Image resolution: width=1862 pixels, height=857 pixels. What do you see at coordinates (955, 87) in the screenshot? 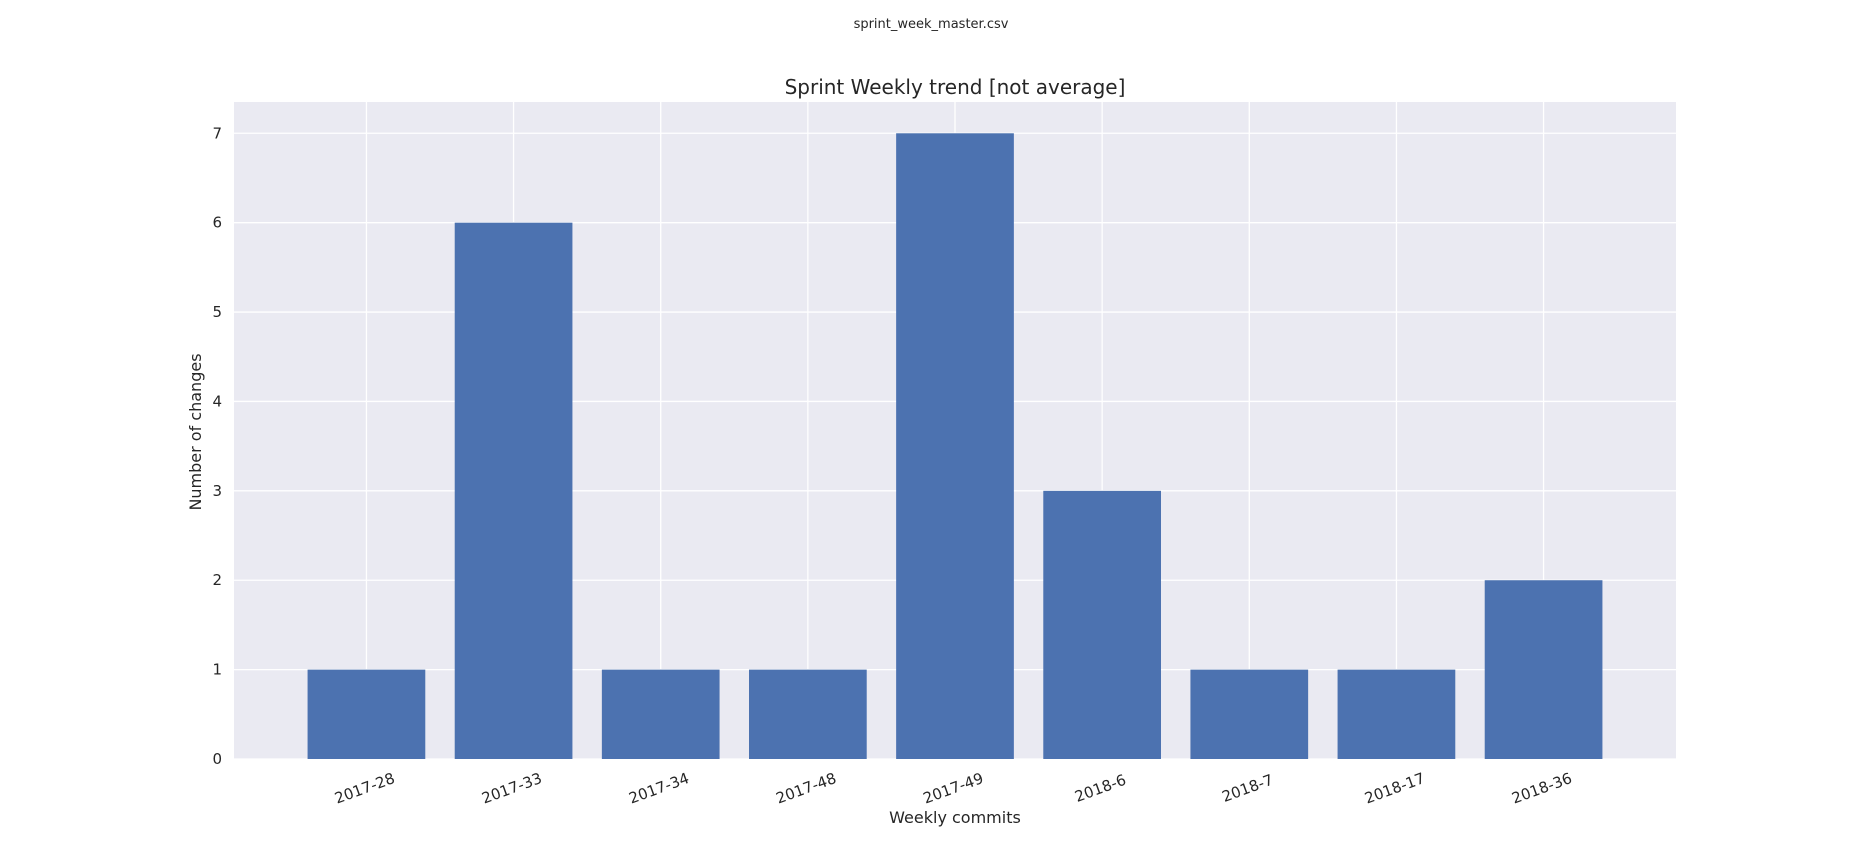
I see `chart-title: Sprint Weekly trend [not average]` at bounding box center [955, 87].